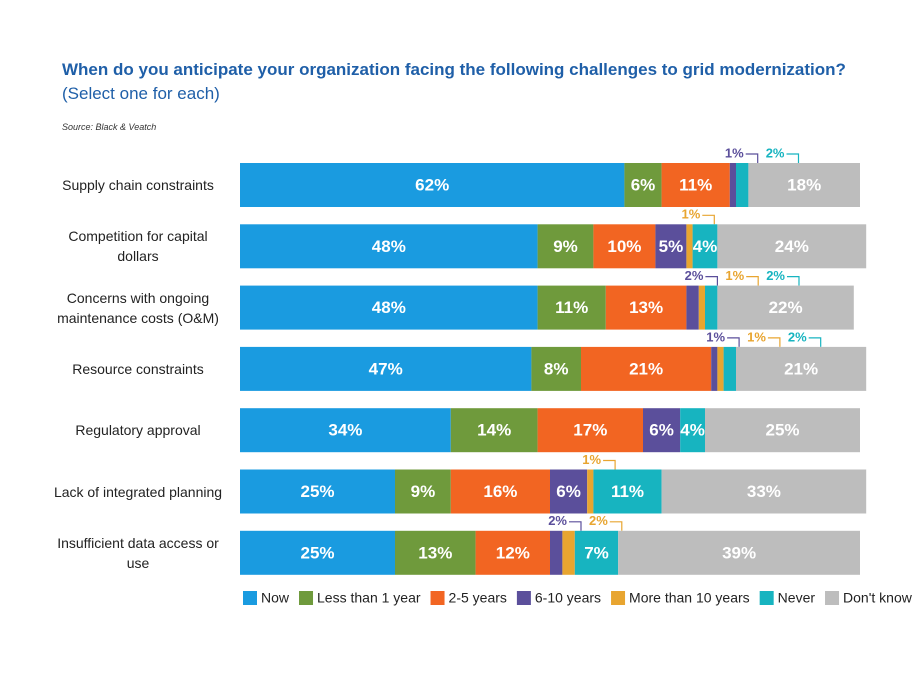 This screenshot has width=921, height=675. I want to click on value-label: 13%, so click(646, 307).